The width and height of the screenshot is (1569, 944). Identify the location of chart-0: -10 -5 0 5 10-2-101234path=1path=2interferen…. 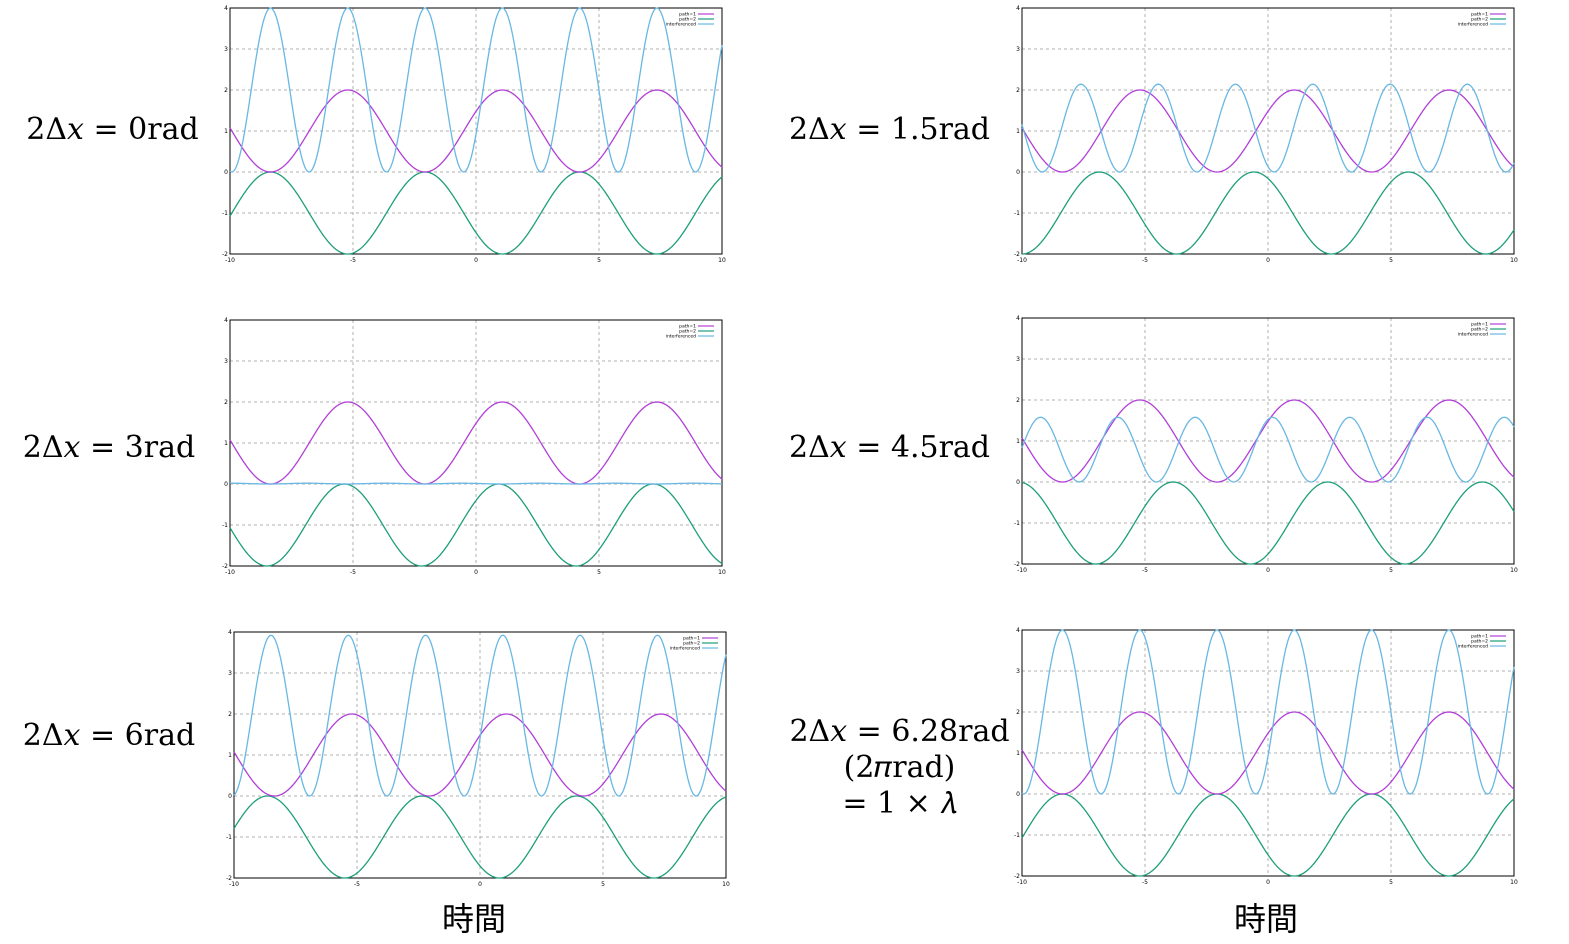
(474, 134).